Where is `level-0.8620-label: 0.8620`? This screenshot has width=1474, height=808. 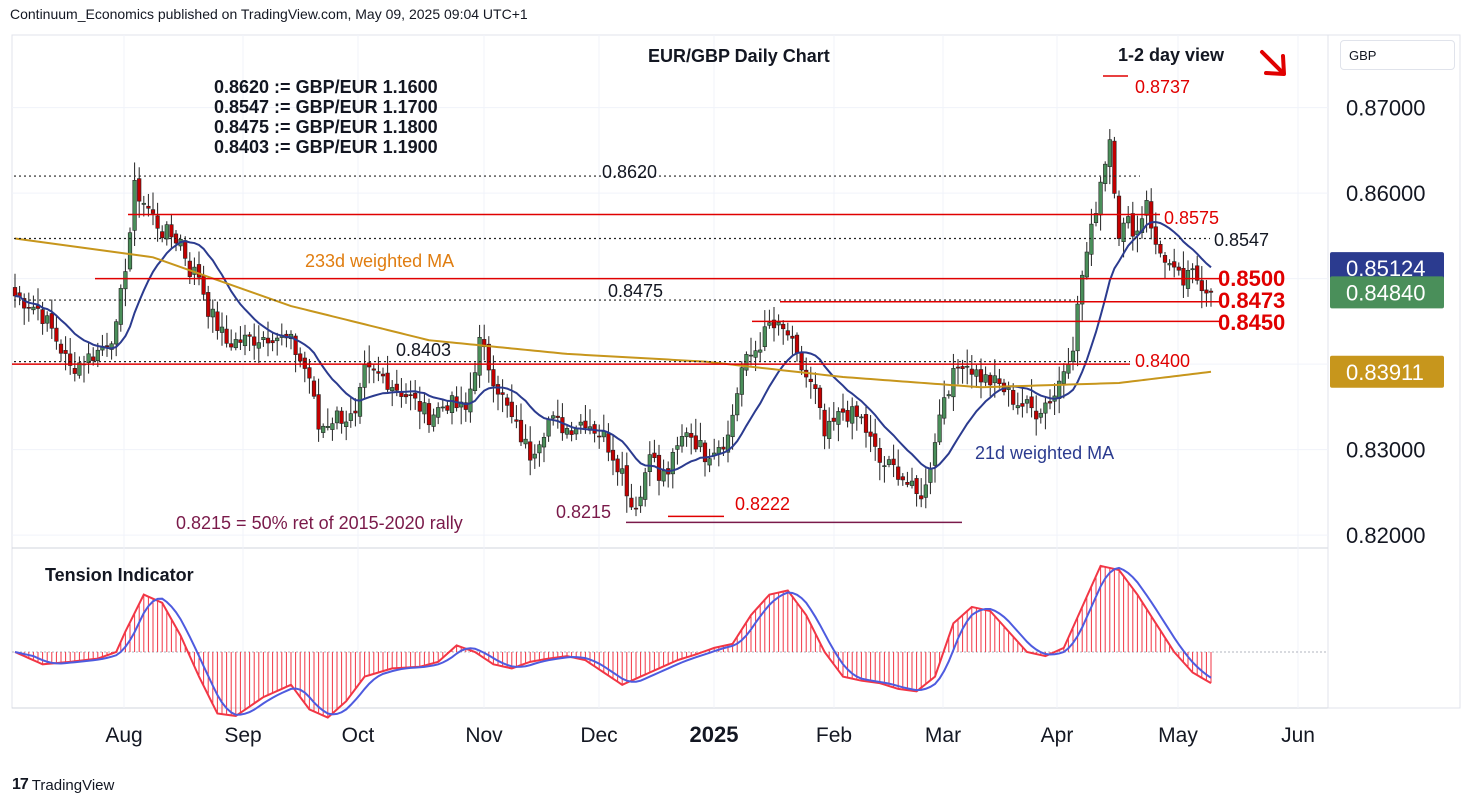 level-0.8620-label: 0.8620 is located at coordinates (629, 172).